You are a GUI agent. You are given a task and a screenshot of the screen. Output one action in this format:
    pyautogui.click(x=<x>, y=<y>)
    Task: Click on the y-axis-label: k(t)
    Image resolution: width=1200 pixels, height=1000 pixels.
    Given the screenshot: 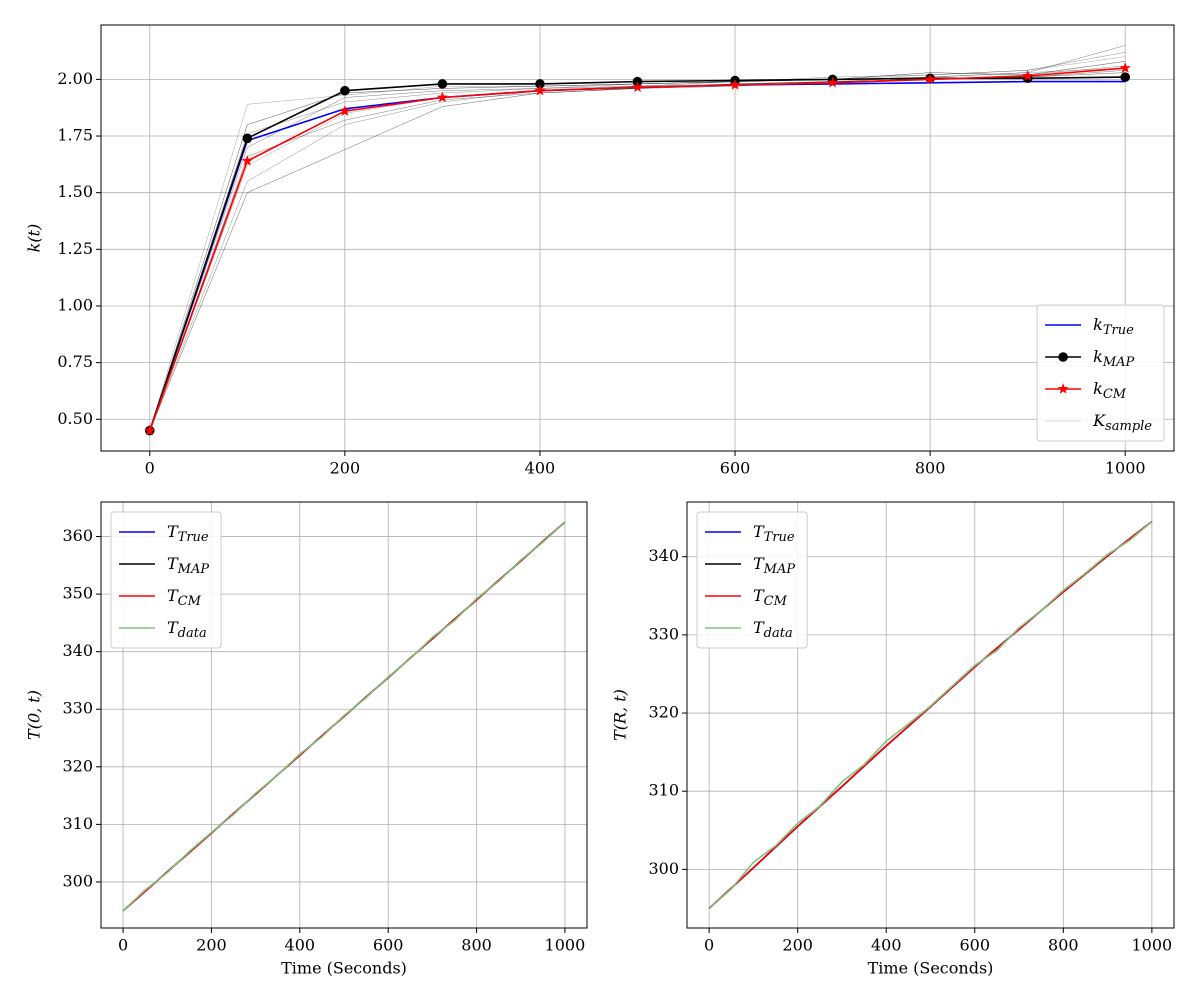 What is the action you would take?
    pyautogui.click(x=34, y=238)
    